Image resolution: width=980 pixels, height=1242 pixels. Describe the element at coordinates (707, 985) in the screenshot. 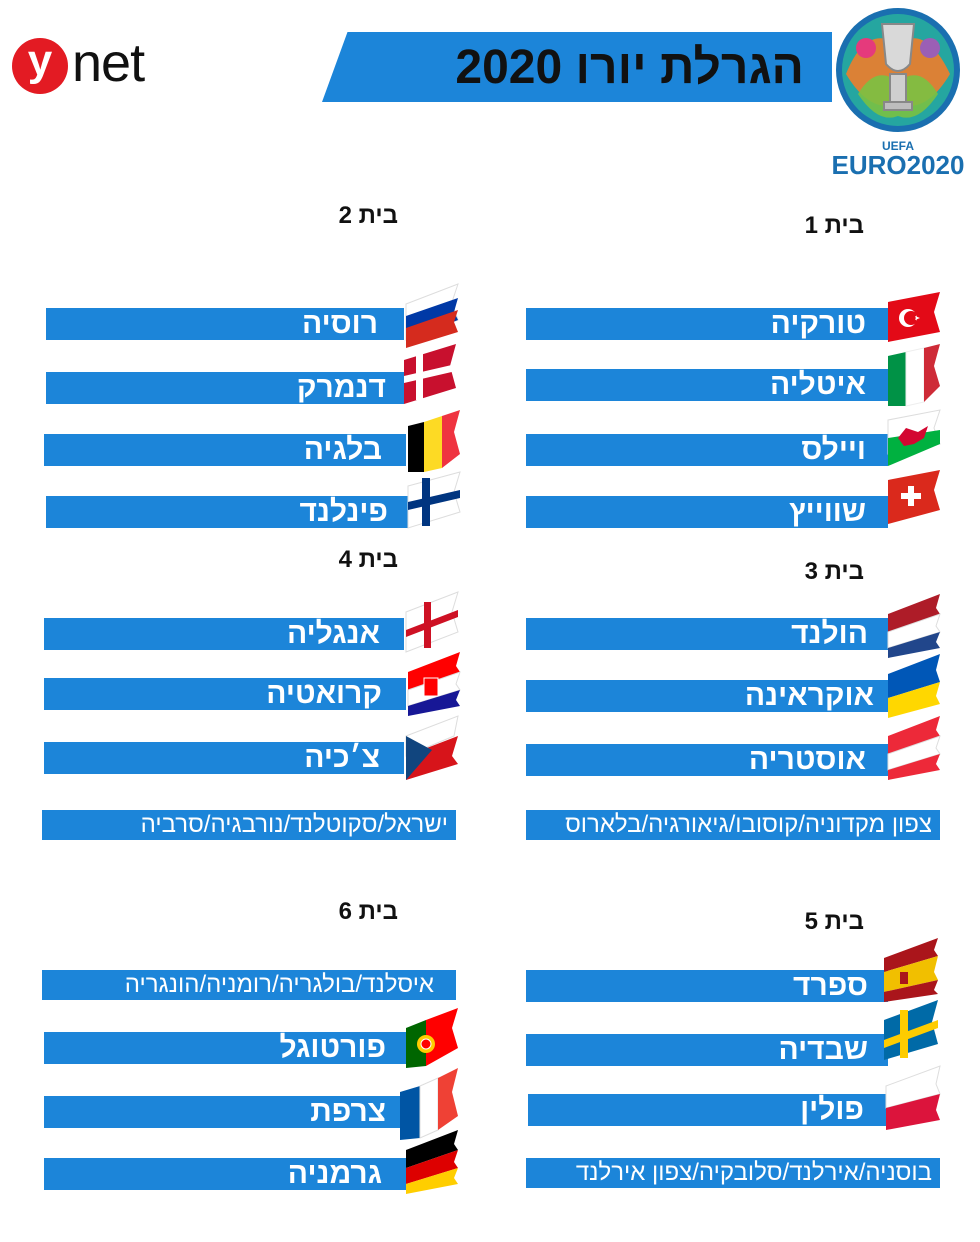

I see `team-bar: ספרד` at that location.